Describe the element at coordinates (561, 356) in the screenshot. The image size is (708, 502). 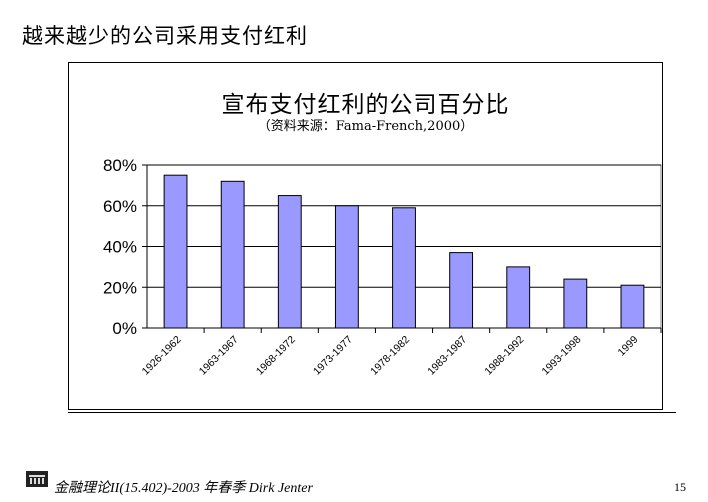
I see `x-tick-label: 1993-1998` at that location.